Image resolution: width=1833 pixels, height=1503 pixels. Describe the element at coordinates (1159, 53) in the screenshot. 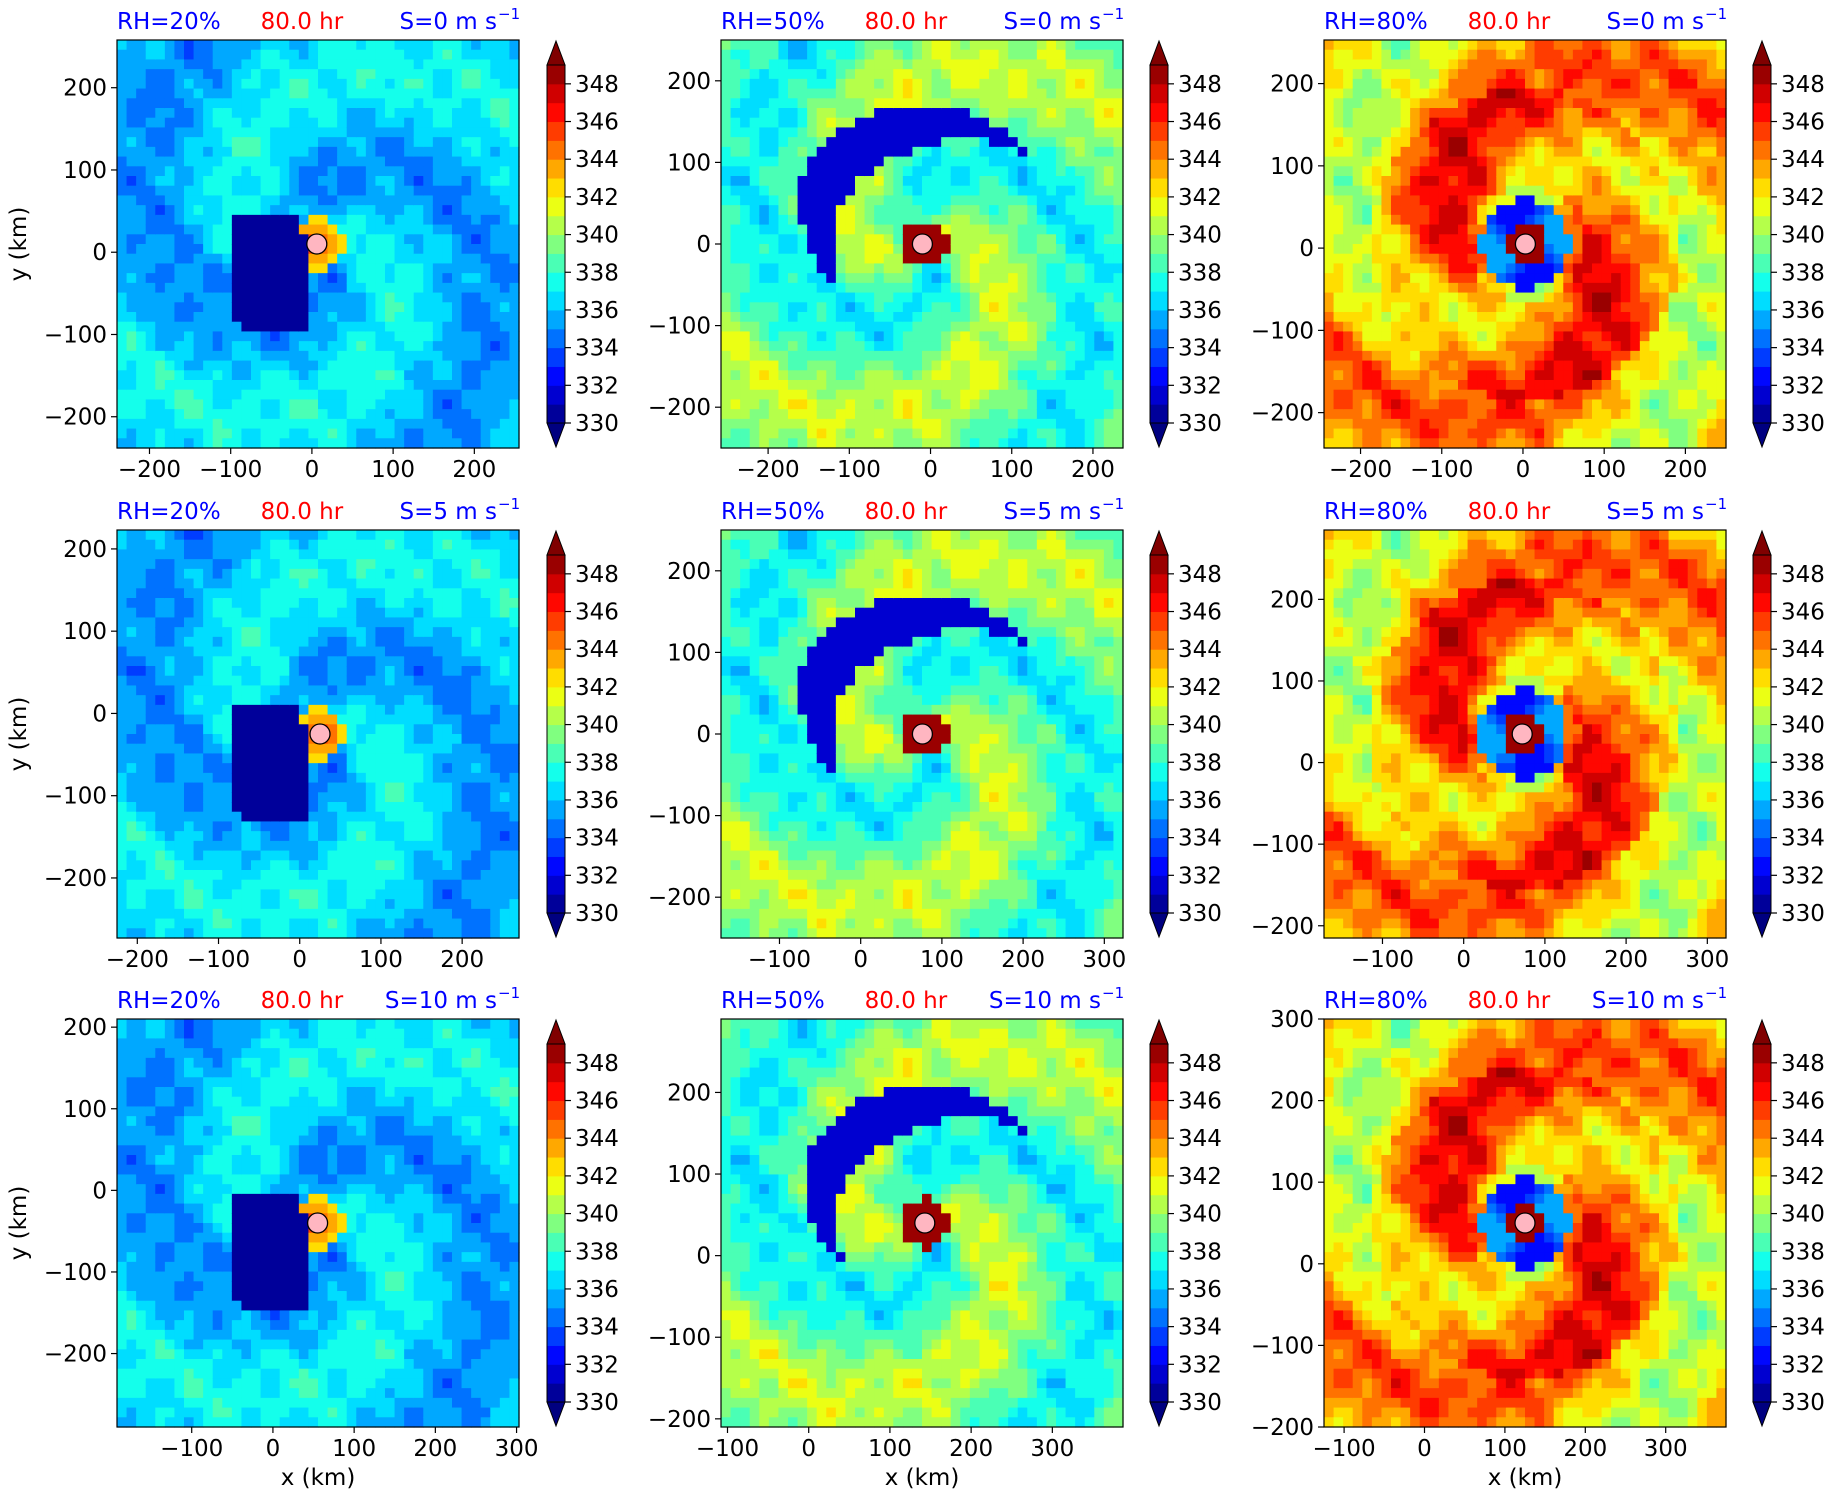

I see `colorbar-extend-max` at that location.